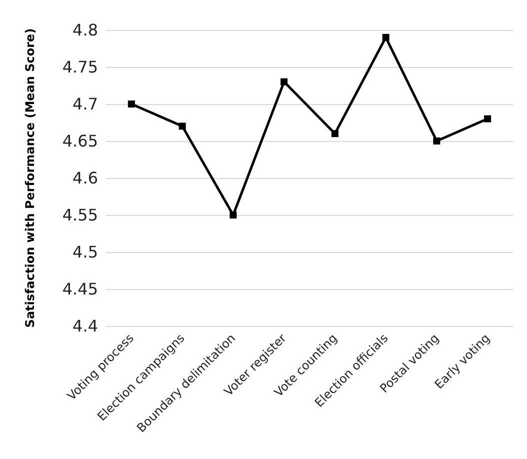  I want to click on y-tick-label: 4.4, so click(85, 326).